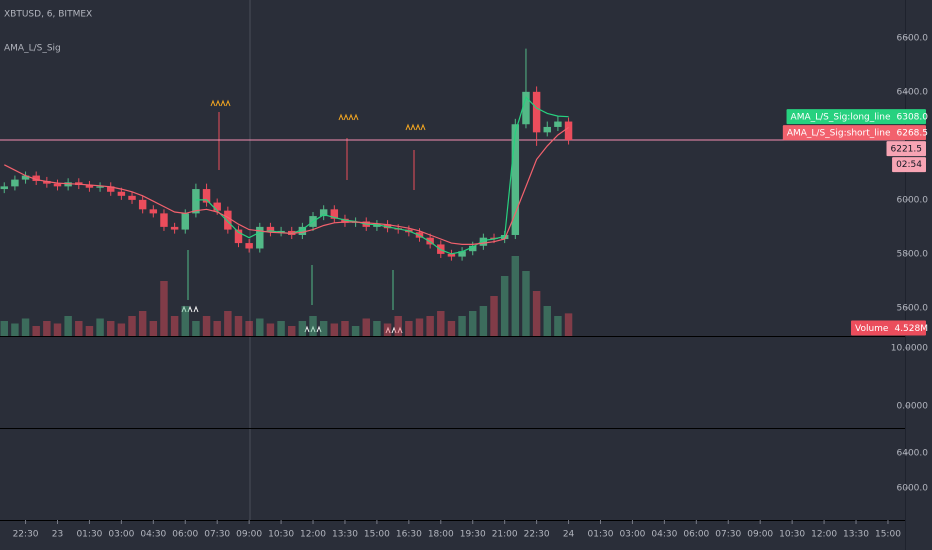 This screenshot has width=932, height=550. I want to click on badge-label: AMA_L/S_Sig:long_line, so click(841, 117).